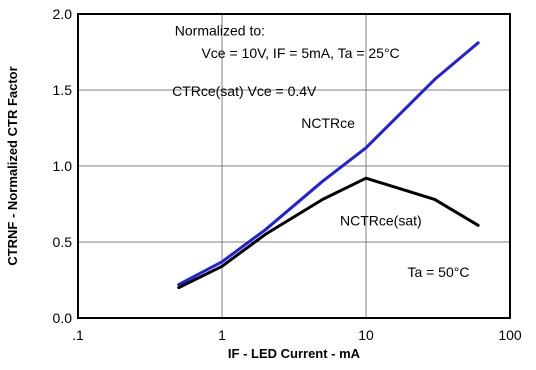 This screenshot has height=370, width=536. I want to click on x-tick-label: 100, so click(510, 335).